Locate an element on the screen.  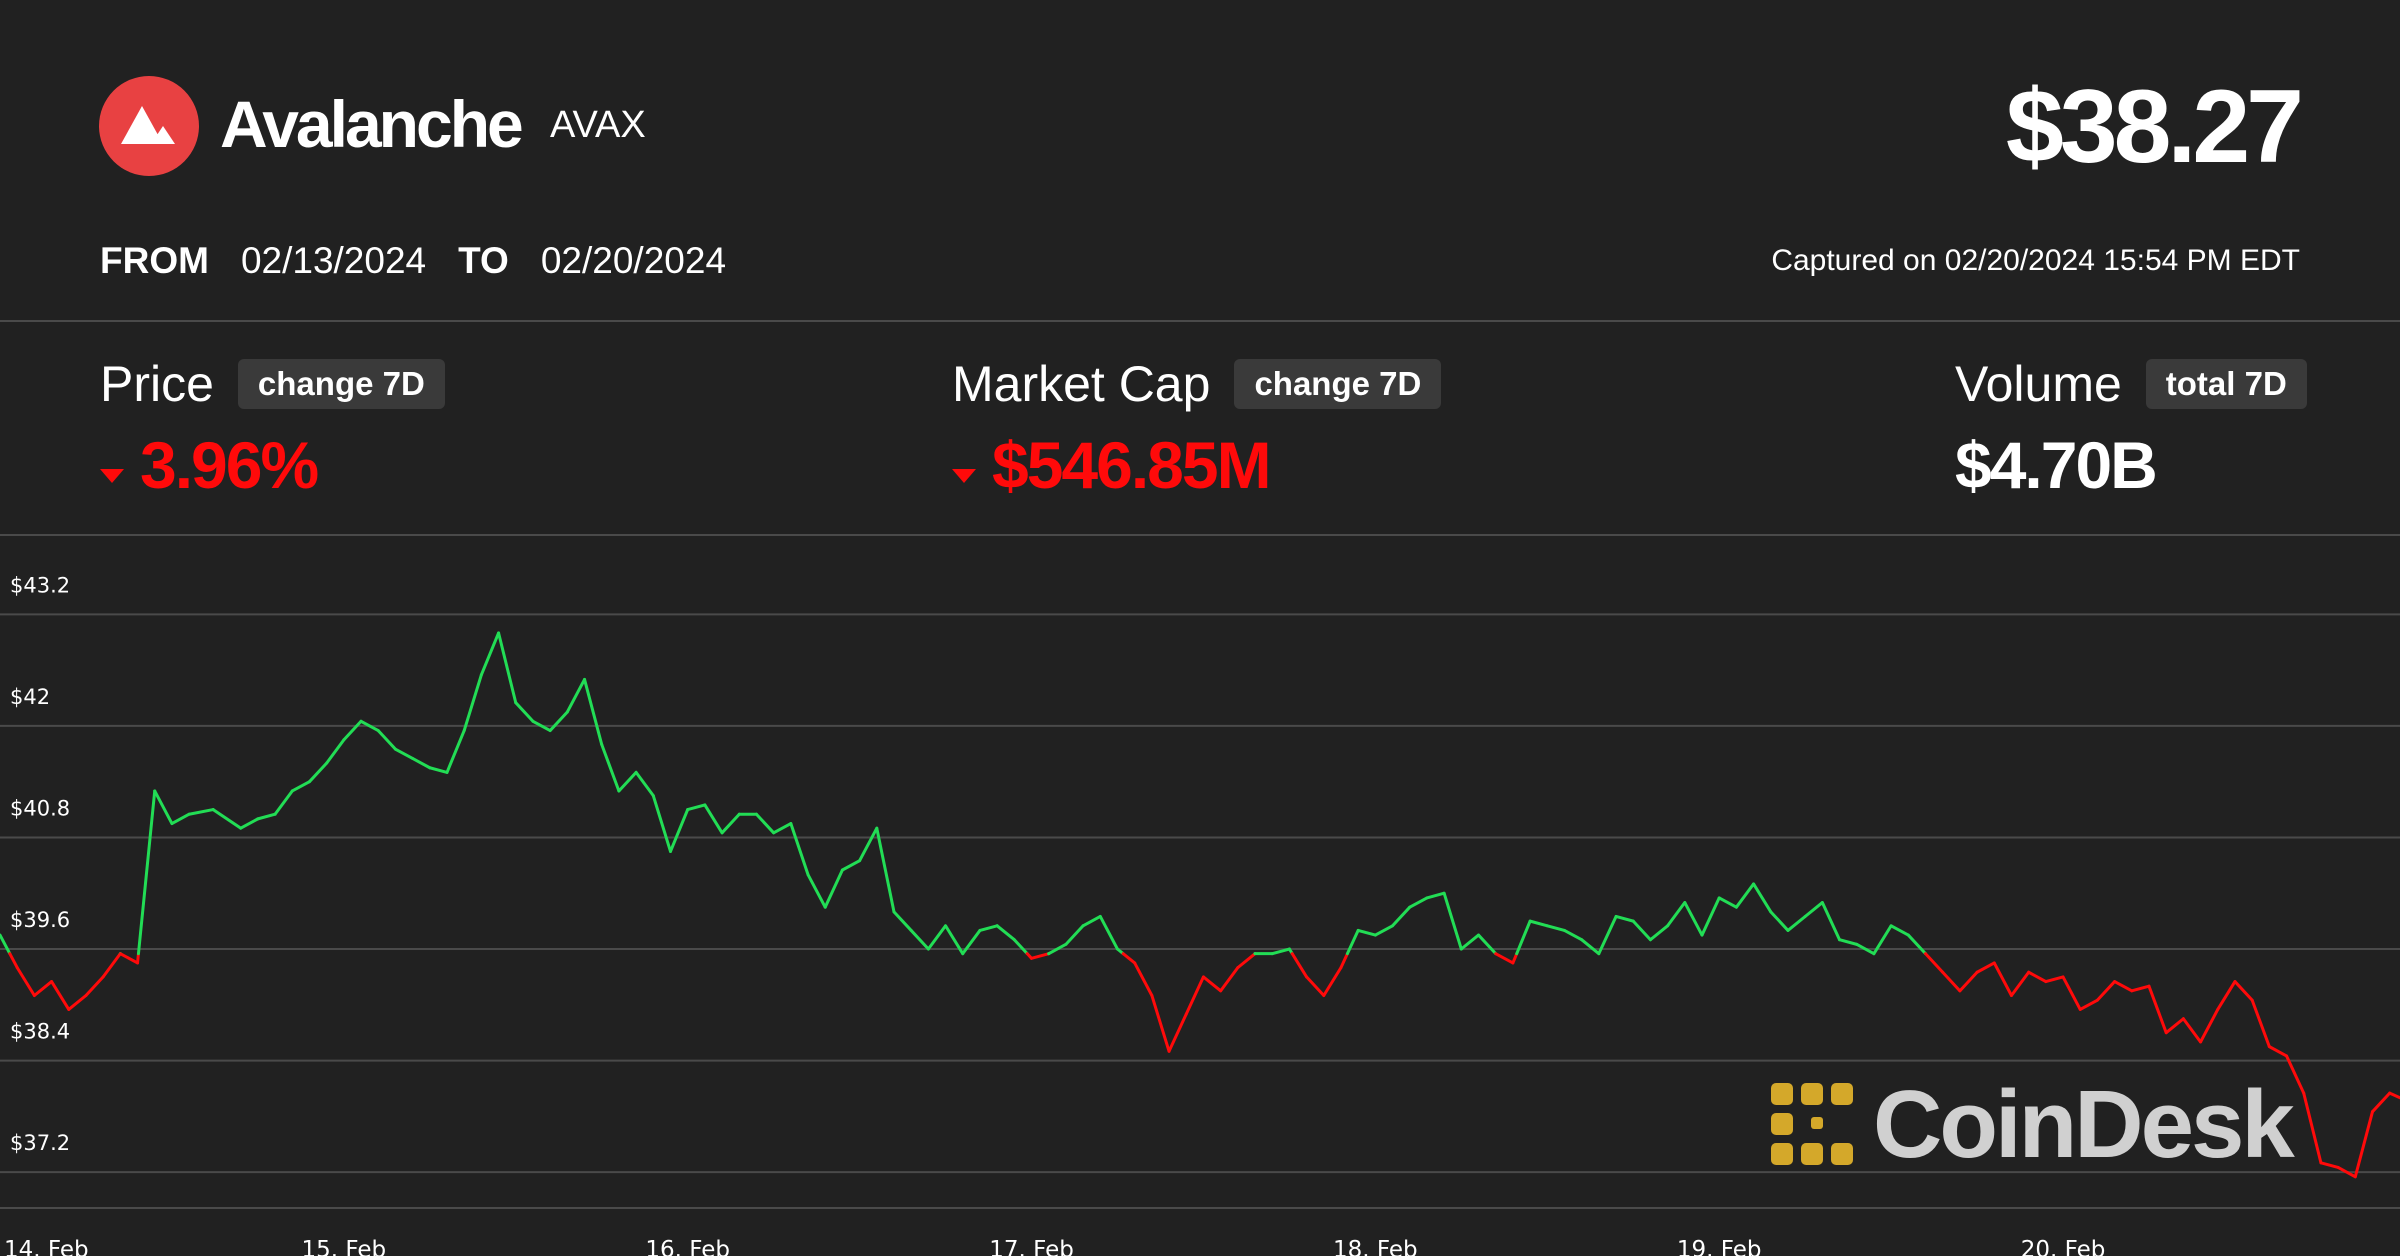
header-divider is located at coordinates (1200, 321).